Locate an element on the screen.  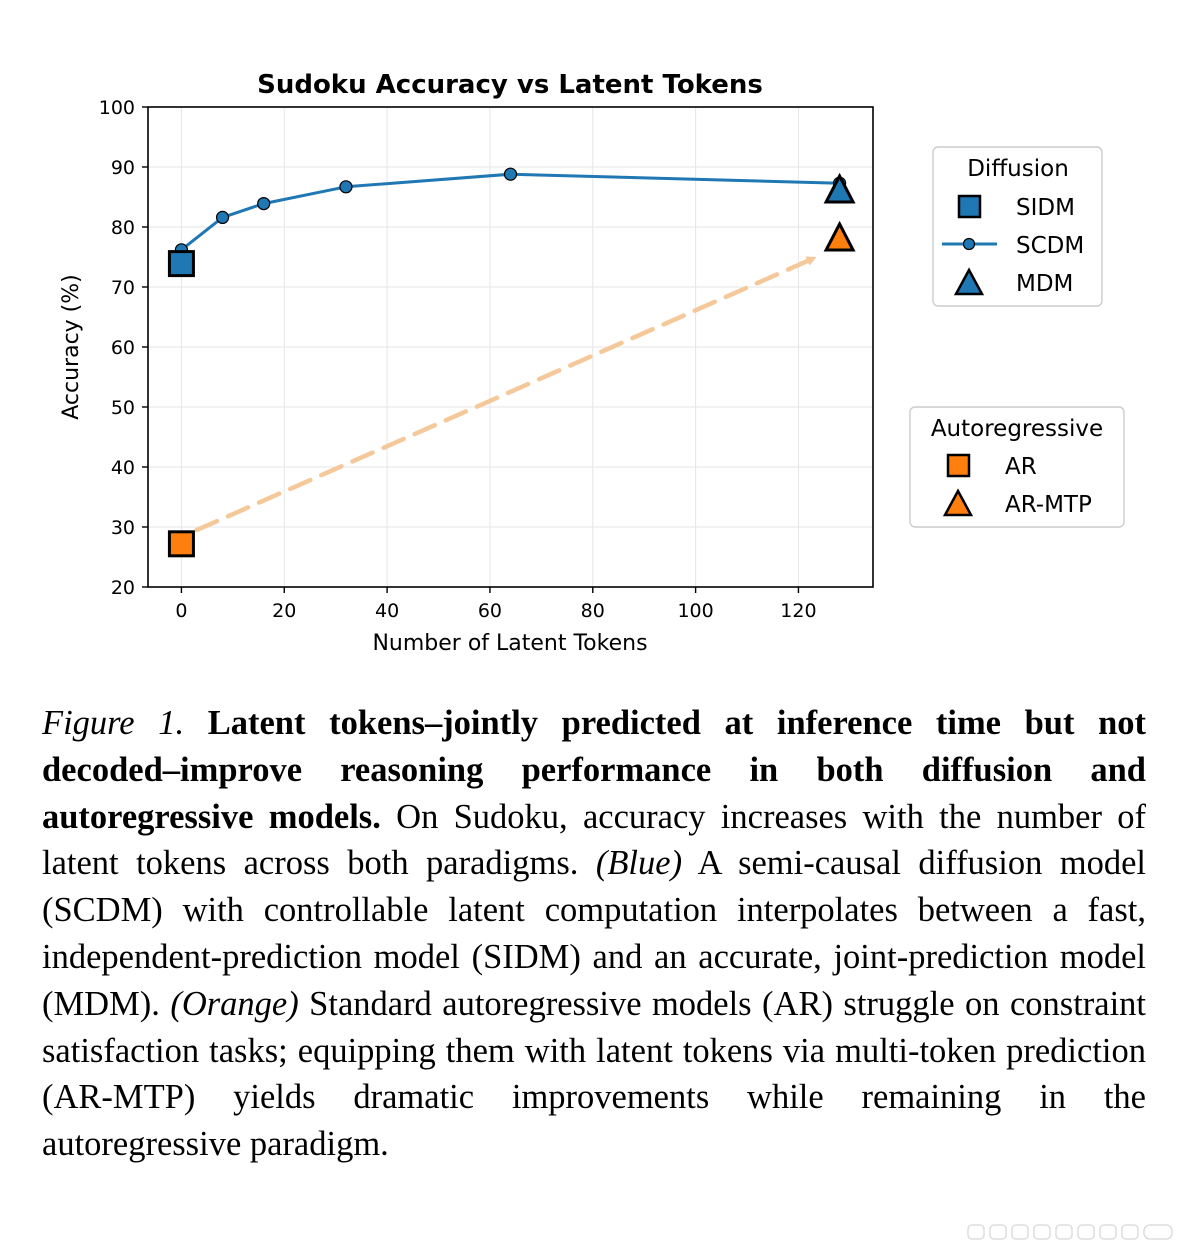
y-tick-label: 50 is located at coordinates (123, 408).